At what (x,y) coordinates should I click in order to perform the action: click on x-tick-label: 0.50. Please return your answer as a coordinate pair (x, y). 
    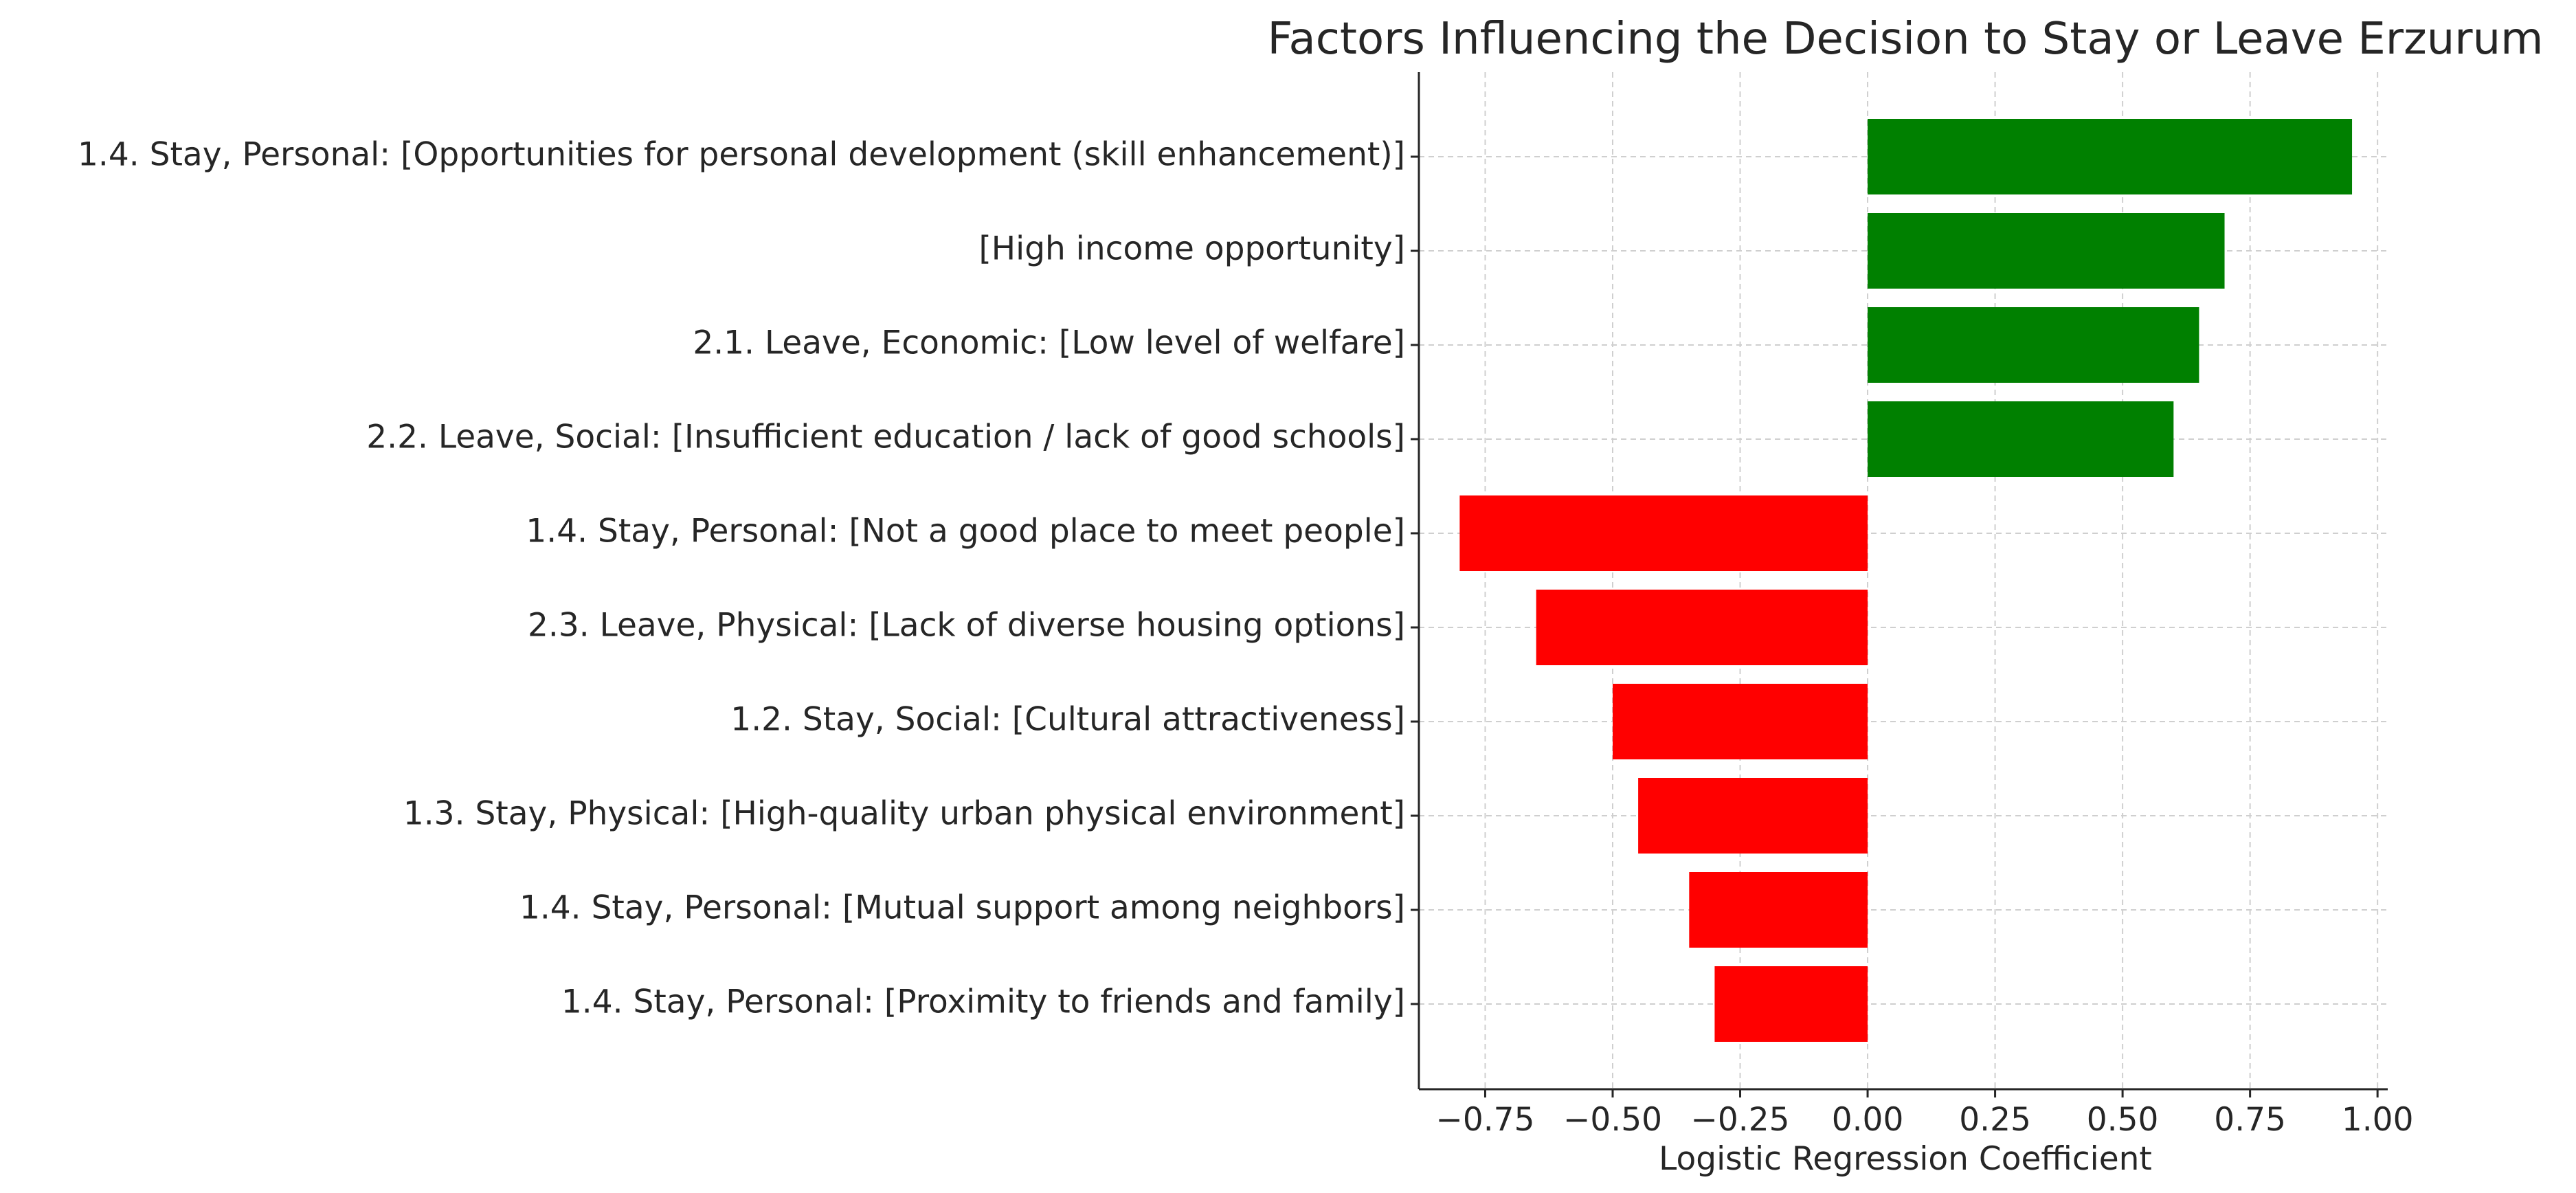
    Looking at the image, I should click on (2123, 1120).